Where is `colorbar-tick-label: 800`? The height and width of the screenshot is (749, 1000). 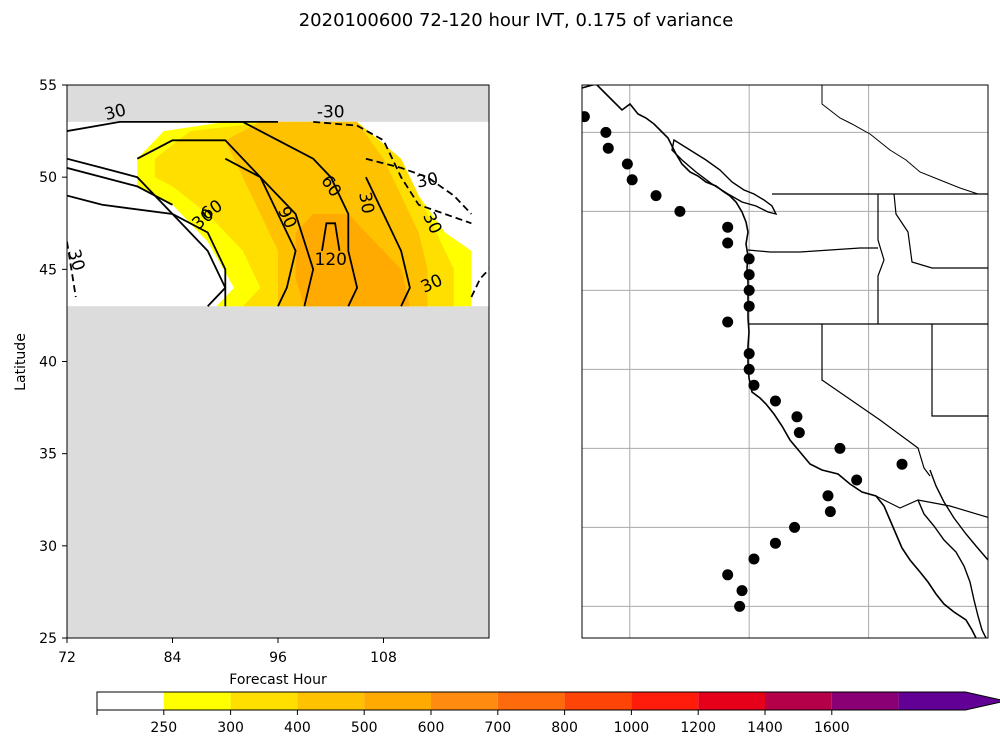 colorbar-tick-label: 800 is located at coordinates (564, 728).